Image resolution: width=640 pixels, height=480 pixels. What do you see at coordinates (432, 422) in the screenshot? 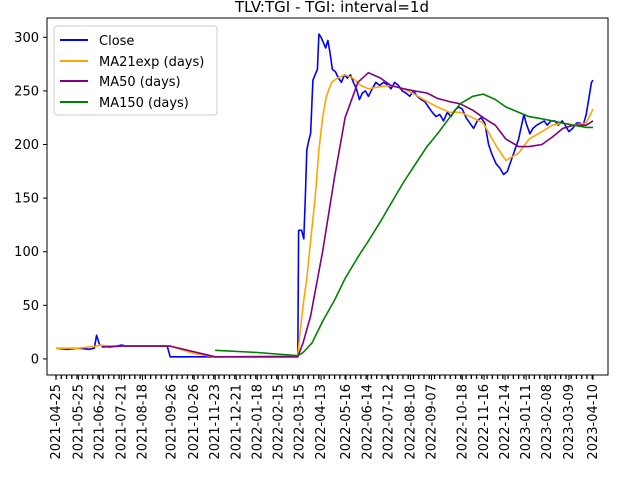
I see `x-tick-label: 2022-09-07` at bounding box center [432, 422].